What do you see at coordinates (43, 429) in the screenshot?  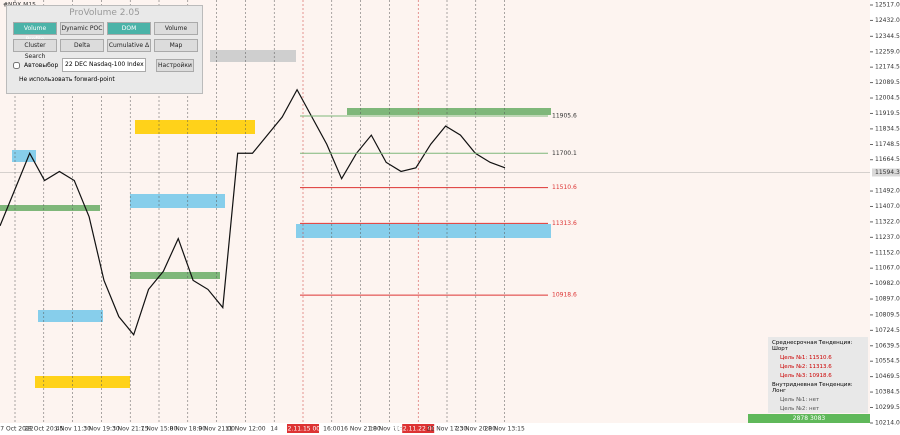 I see `time-label: 28 Oct 20:45` at bounding box center [43, 429].